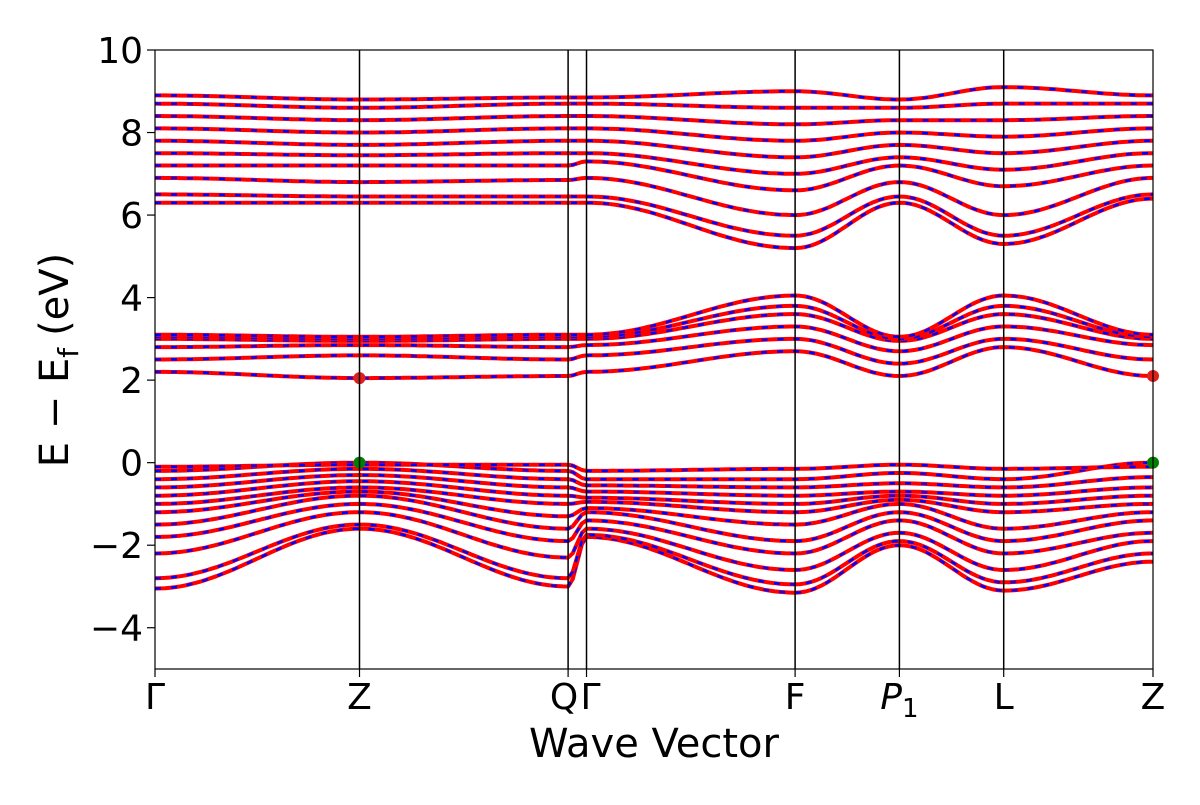 Image resolution: width=1200 pixels, height=805 pixels. I want to click on x-tick-label-3: Γ, so click(590, 697).